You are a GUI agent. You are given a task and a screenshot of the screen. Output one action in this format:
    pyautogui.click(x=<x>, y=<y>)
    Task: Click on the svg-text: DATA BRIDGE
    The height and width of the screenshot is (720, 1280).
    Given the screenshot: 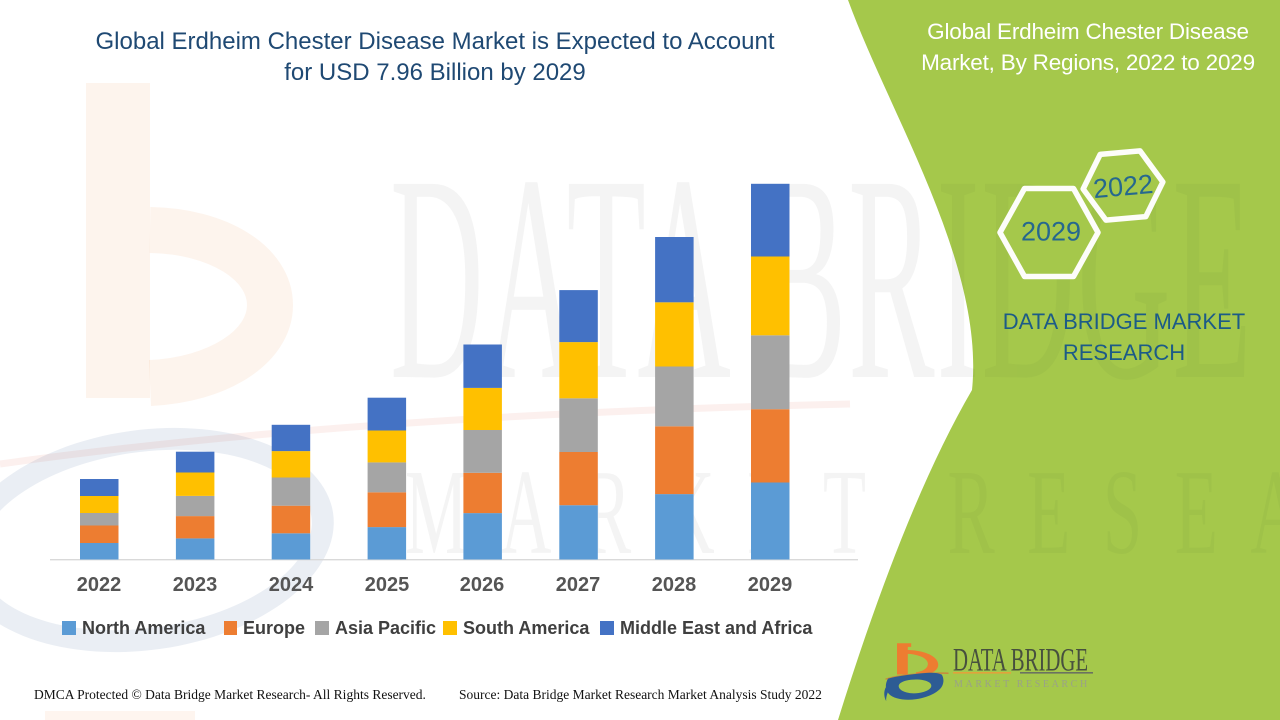 What is the action you would take?
    pyautogui.click(x=1020, y=659)
    